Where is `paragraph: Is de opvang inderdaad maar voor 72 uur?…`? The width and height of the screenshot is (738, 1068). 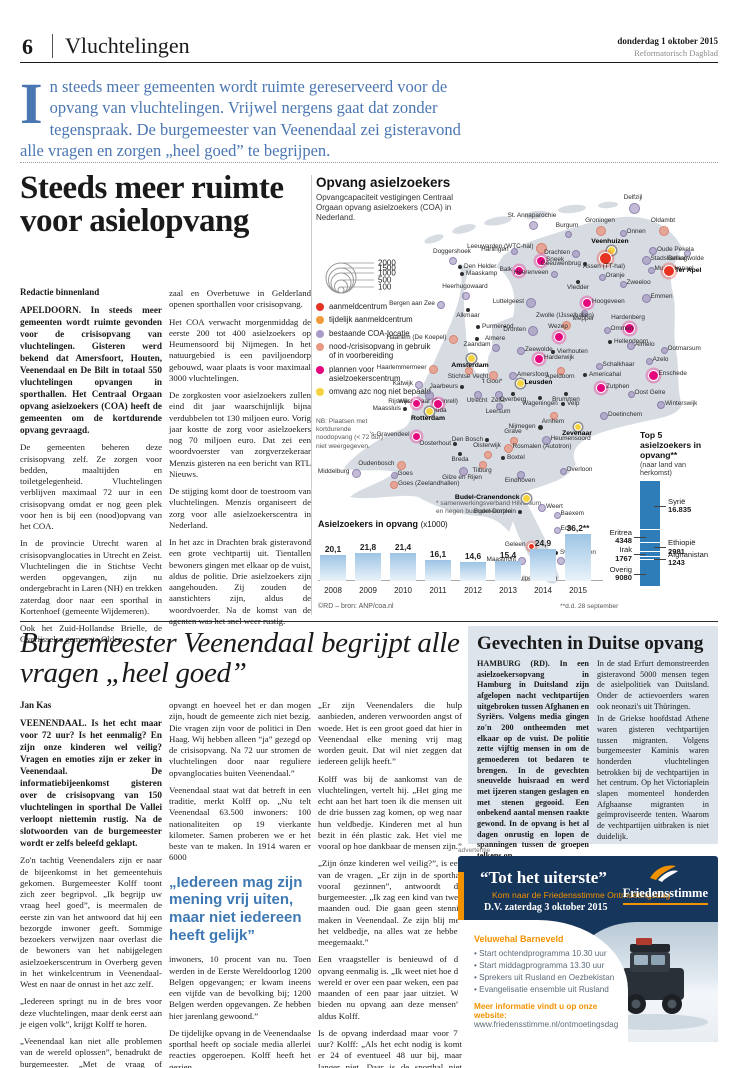 paragraph: Is de opvang inderdaad maar voor 72 uur?… is located at coordinates (390, 1047).